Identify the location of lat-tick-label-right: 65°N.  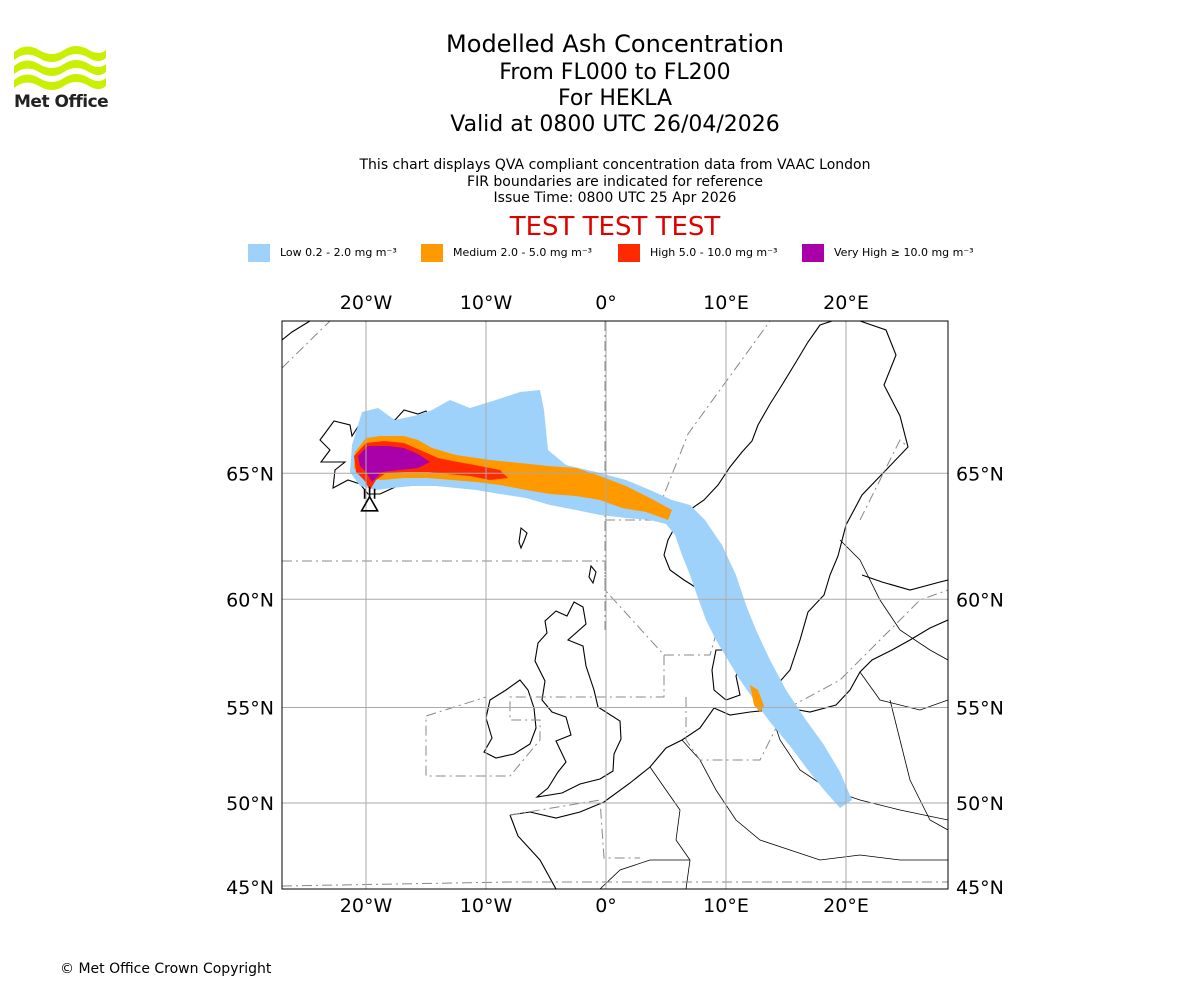
(980, 474).